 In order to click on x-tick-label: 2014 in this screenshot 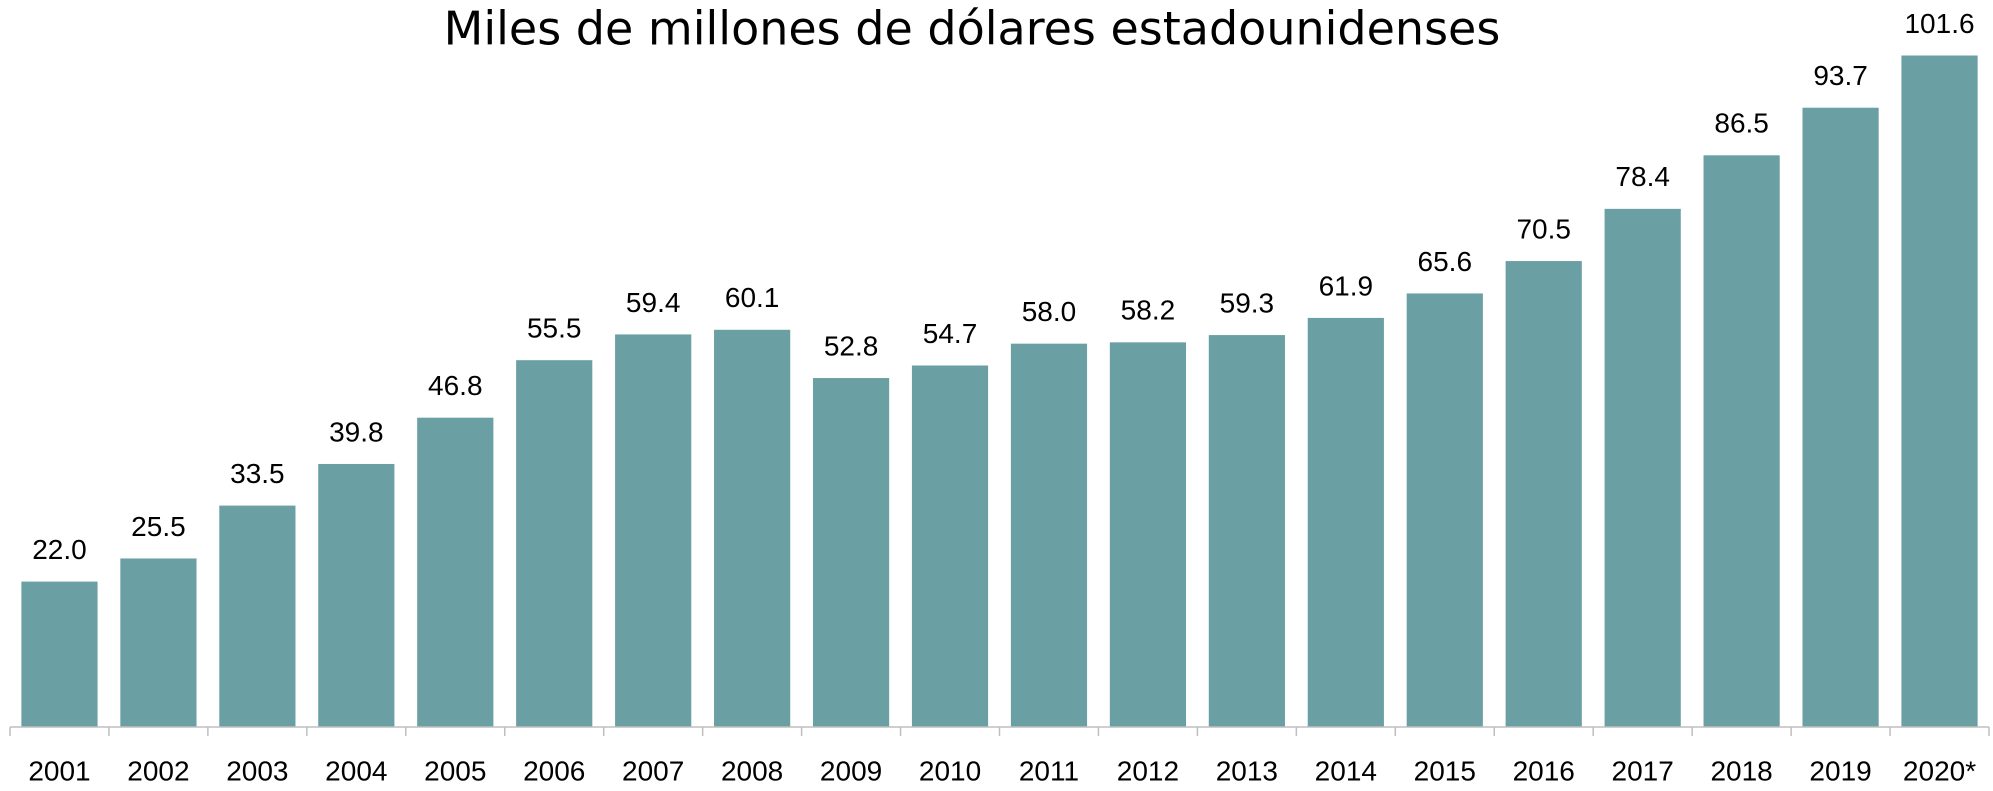, I will do `click(1346, 770)`.